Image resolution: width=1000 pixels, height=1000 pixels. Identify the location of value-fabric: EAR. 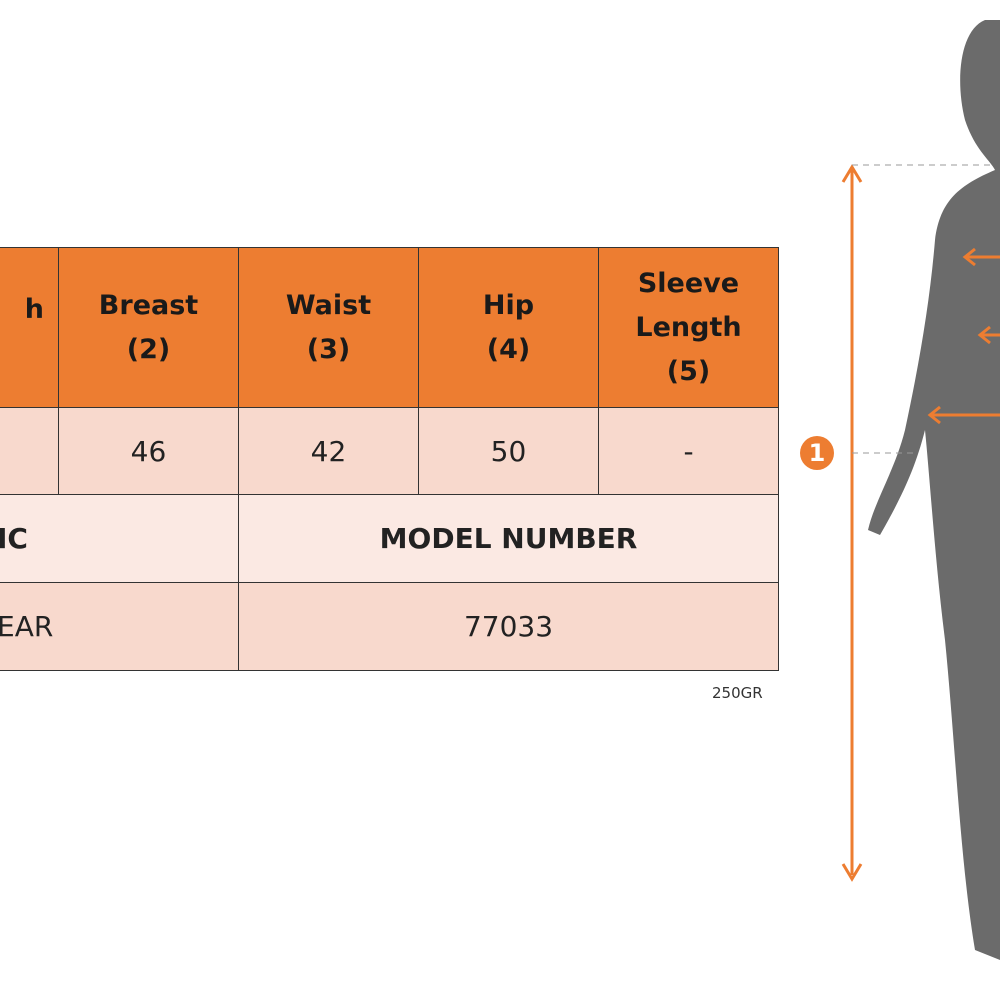
(119, 626).